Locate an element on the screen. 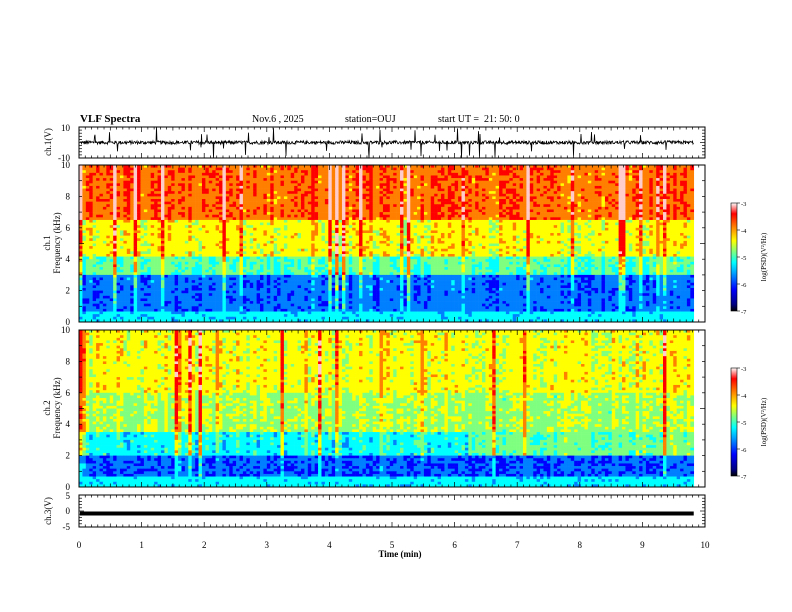  ch1-ytick-bottom: -10 is located at coordinates (64, 158).